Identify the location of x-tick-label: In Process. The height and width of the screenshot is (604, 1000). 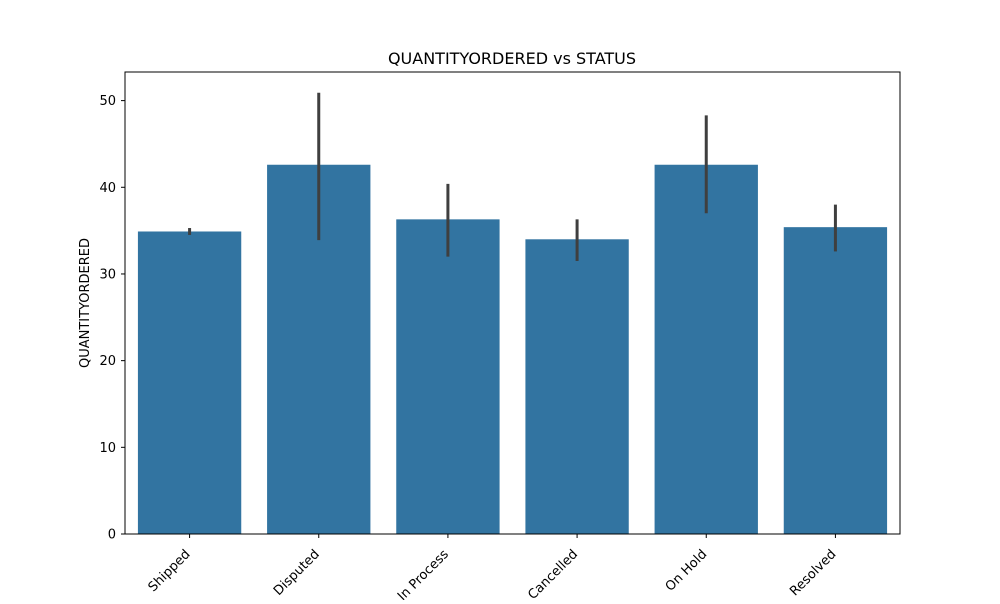
(423, 573).